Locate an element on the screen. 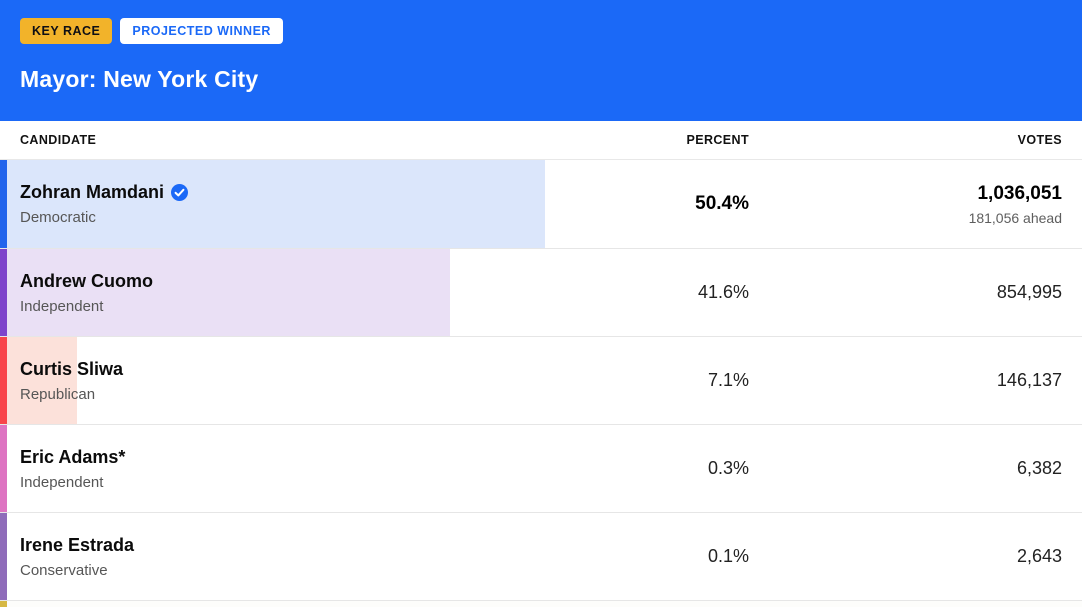 This screenshot has width=1082, height=607. candidate-percent: 7.1% is located at coordinates (728, 380).